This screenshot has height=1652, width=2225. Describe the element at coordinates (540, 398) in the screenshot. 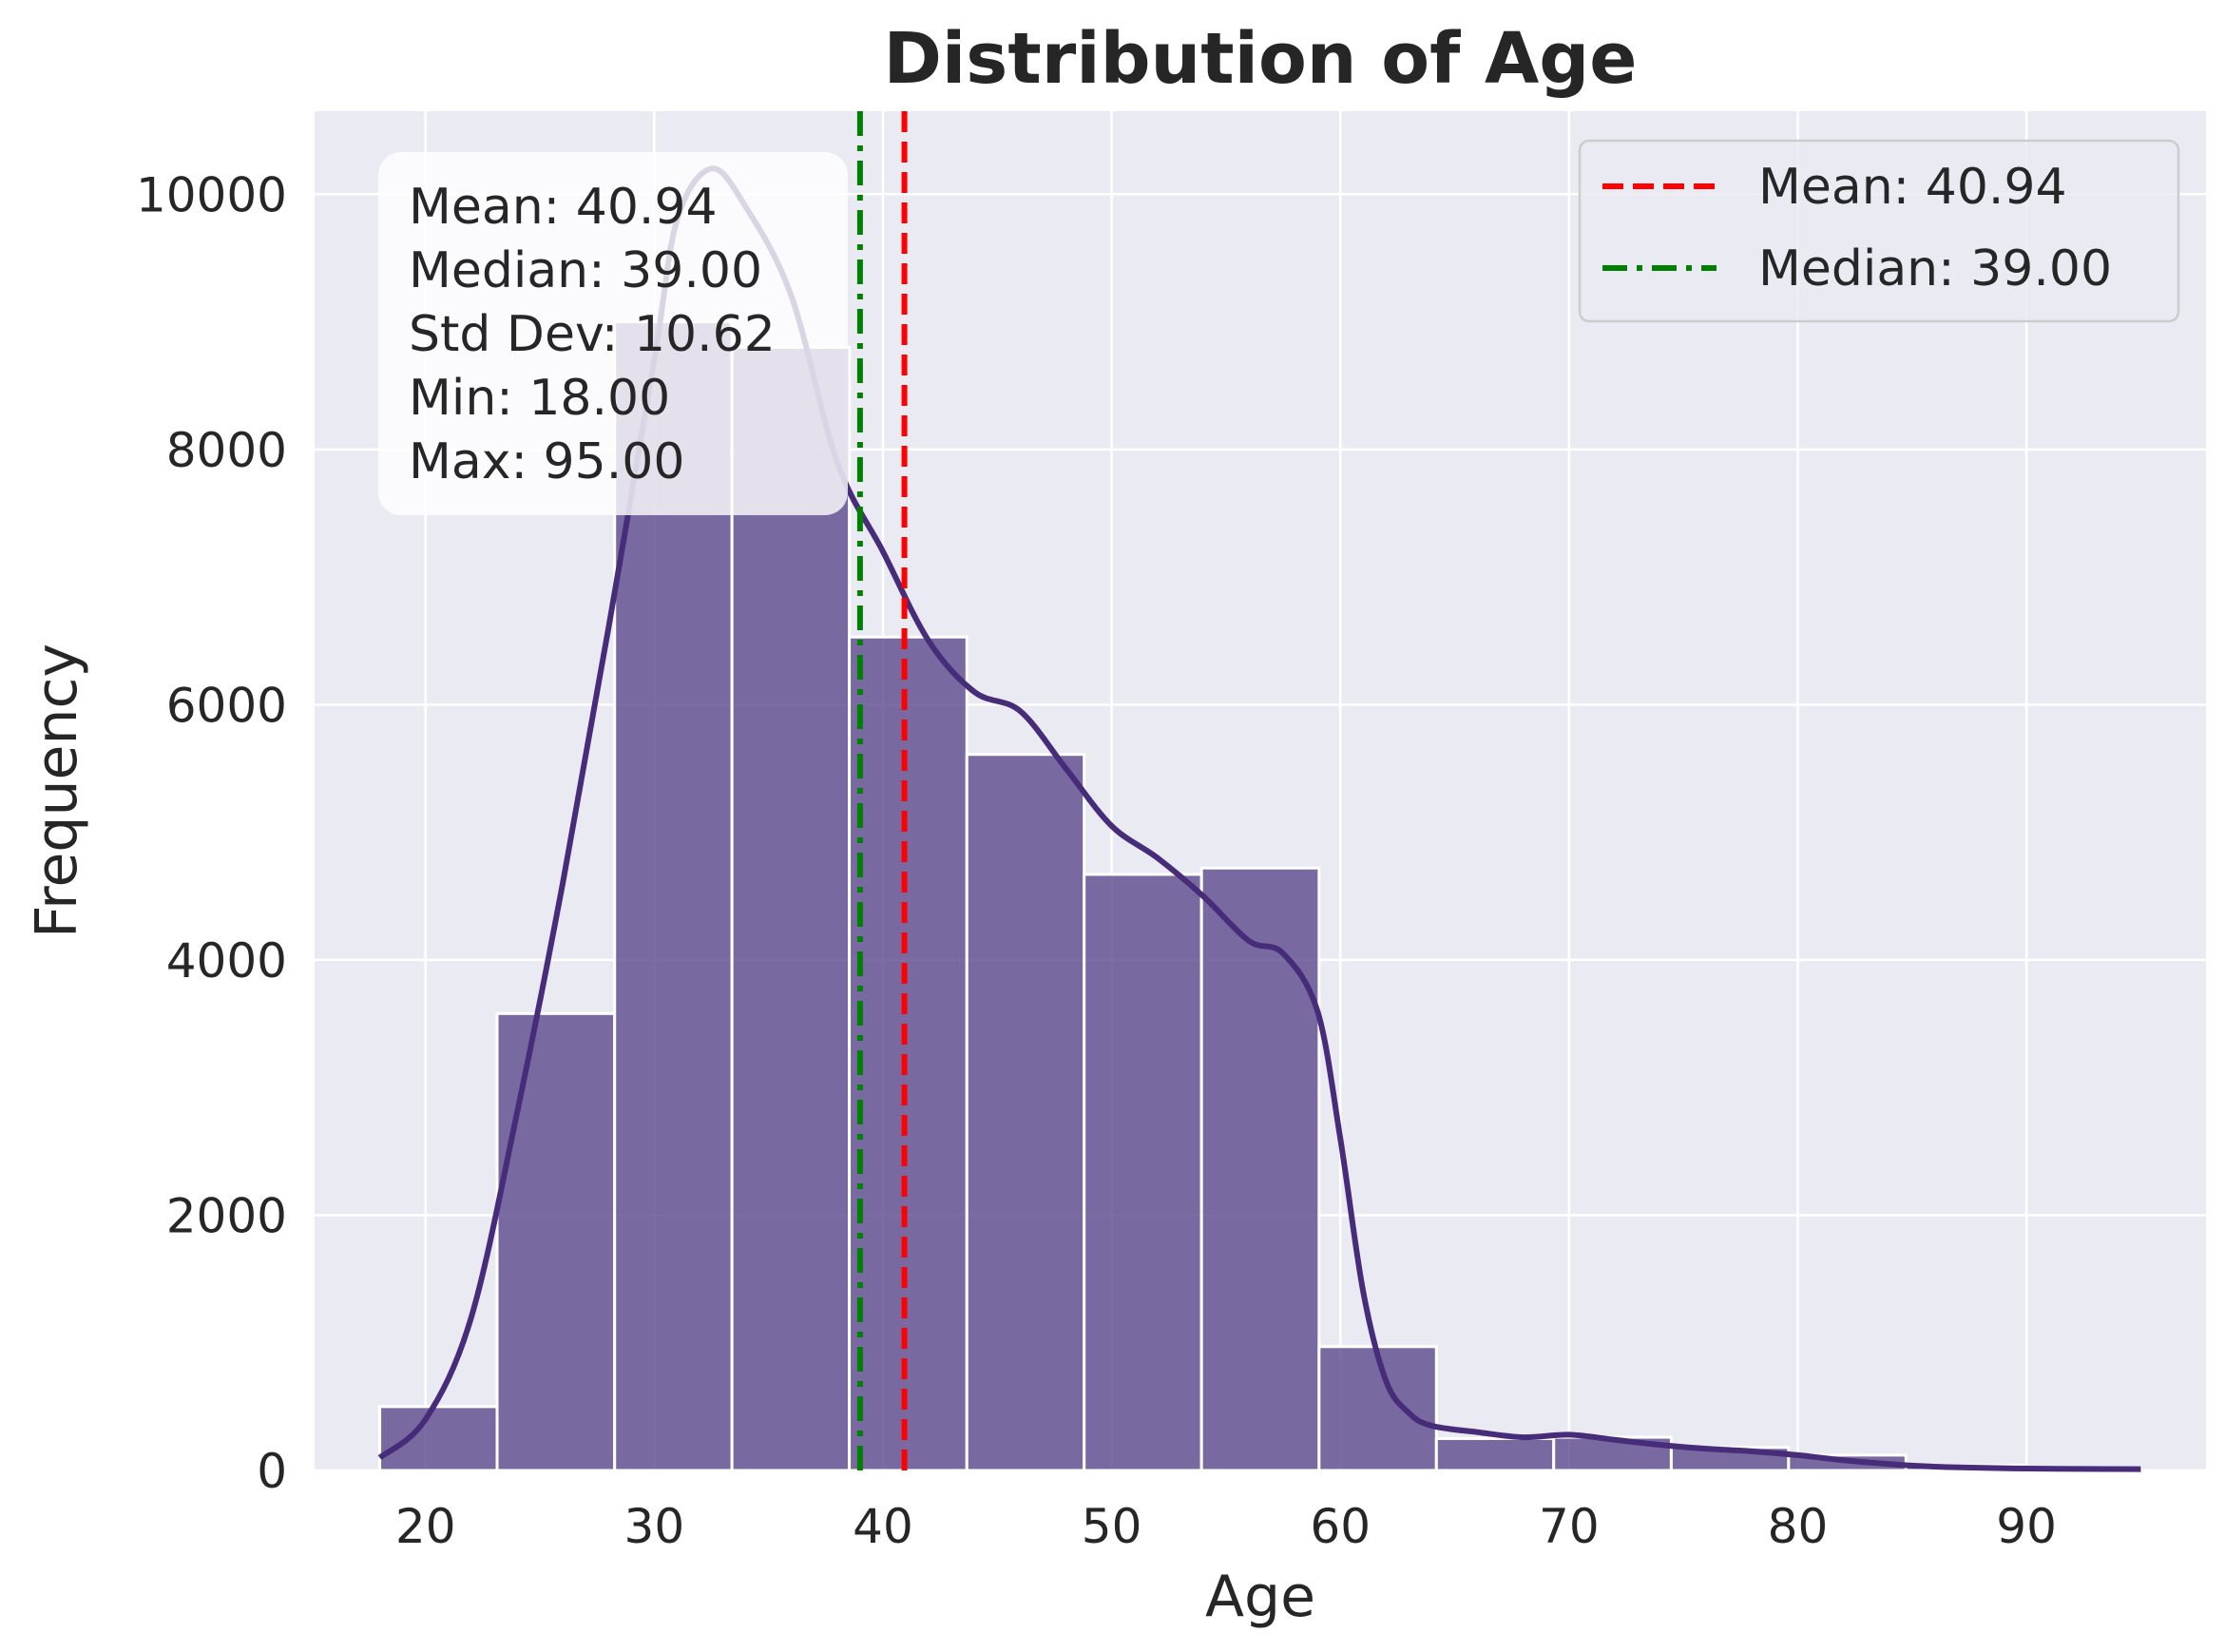

I see `stats-line: Min: 18.00` at that location.